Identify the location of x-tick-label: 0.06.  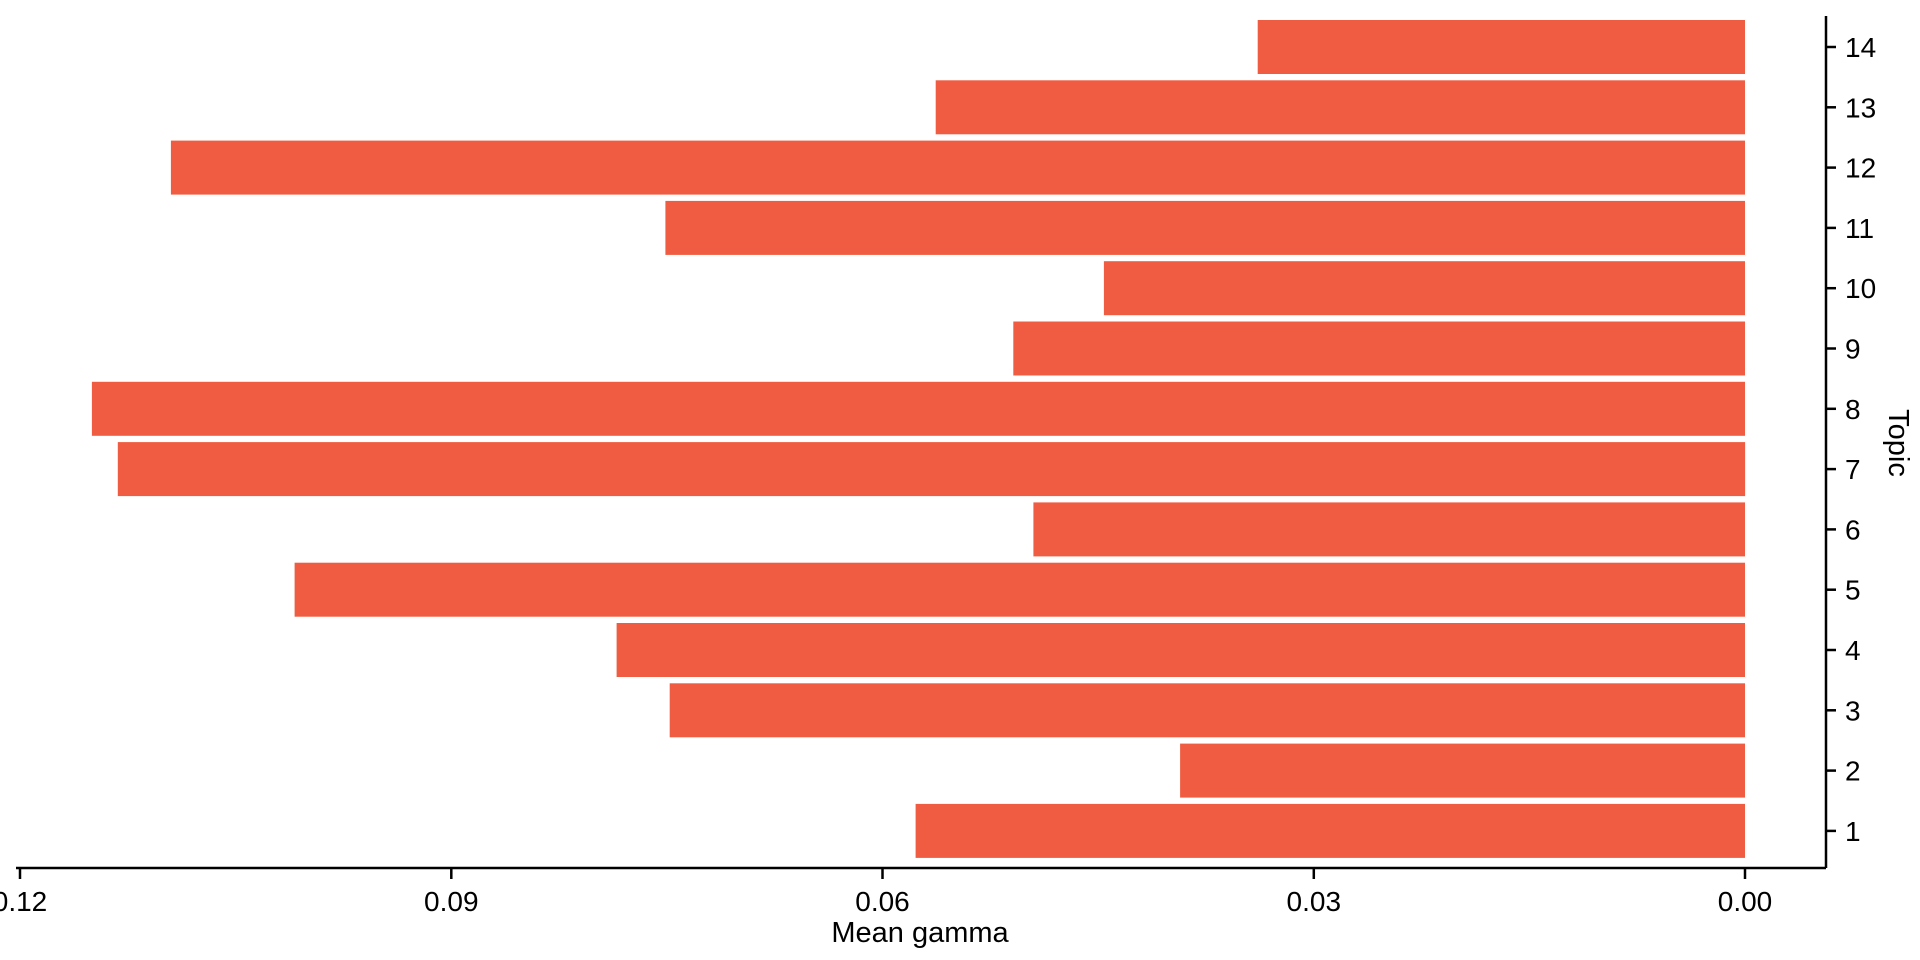
(882, 901).